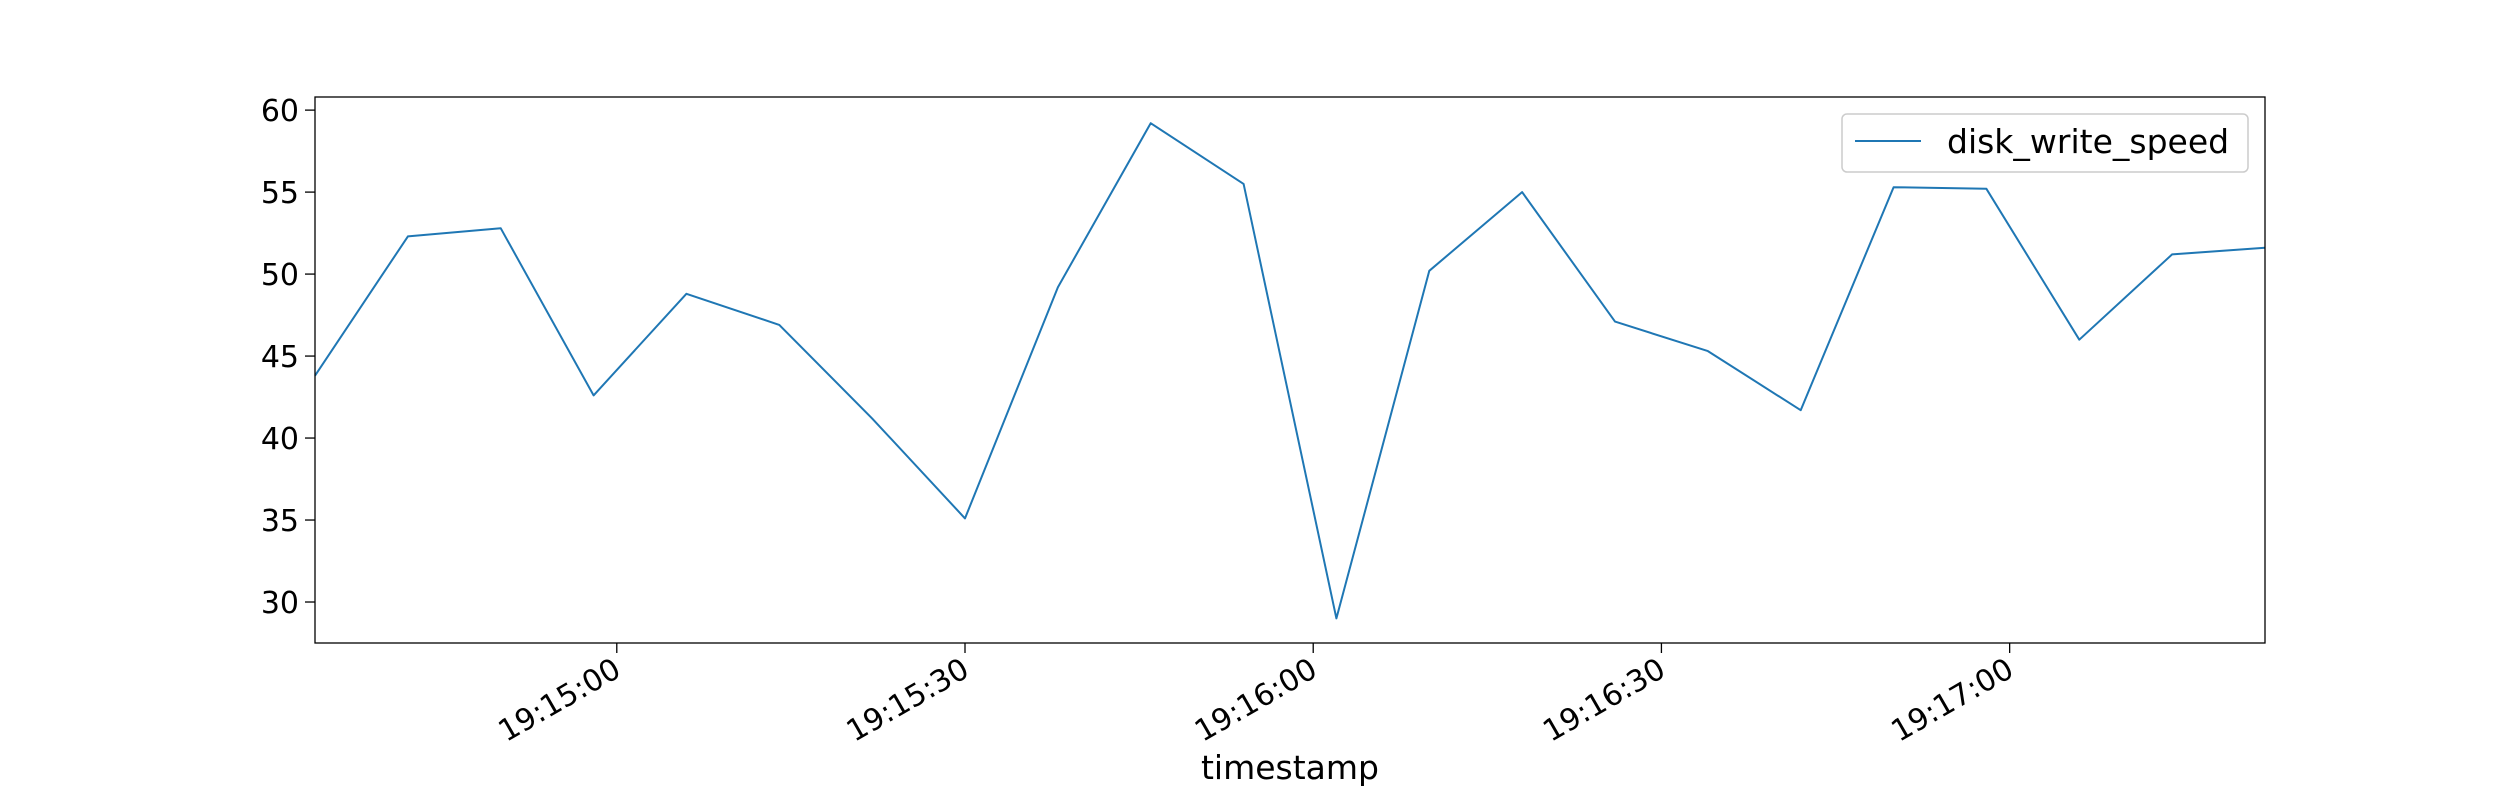  I want to click on x-tick-label: 19:16:30, so click(1604, 701).